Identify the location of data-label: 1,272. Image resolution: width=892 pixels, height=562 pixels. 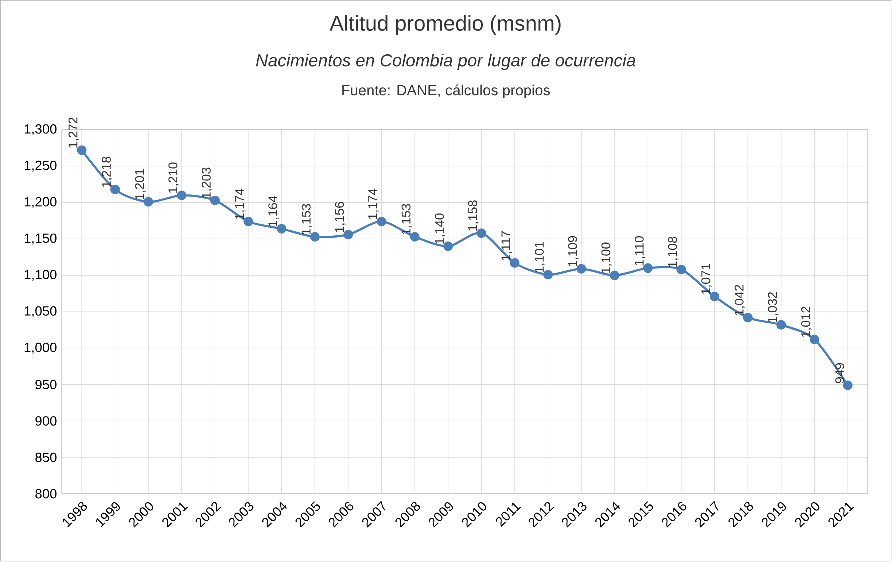
(74, 133).